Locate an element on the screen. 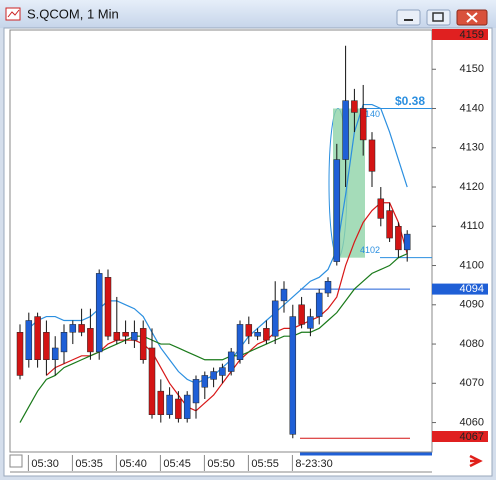  range-high-label: 4140 is located at coordinates (370, 114).